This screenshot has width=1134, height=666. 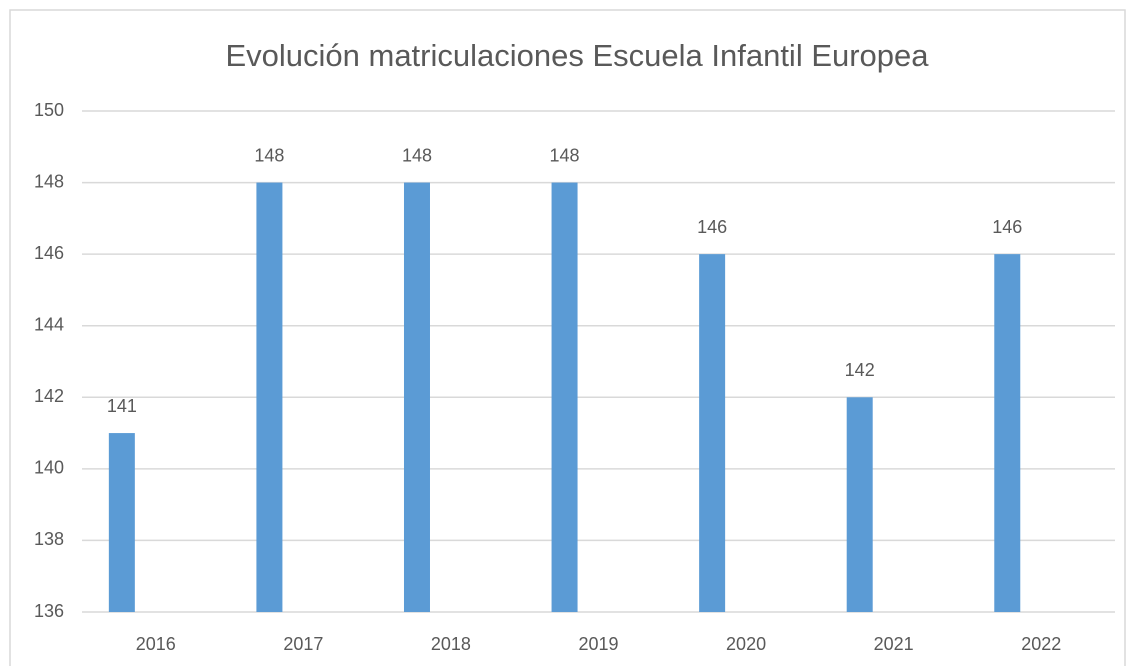 I want to click on y-tick-label: 150, so click(x=49, y=110).